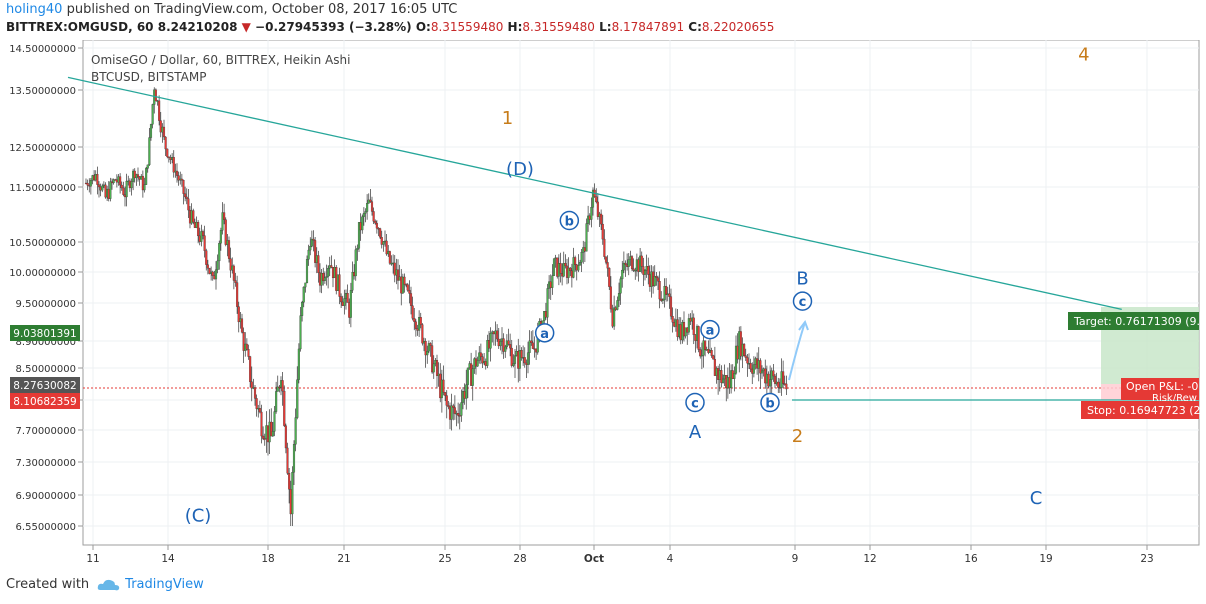 The height and width of the screenshot is (604, 1206). What do you see at coordinates (695, 27) in the screenshot?
I see `close-label: C:` at bounding box center [695, 27].